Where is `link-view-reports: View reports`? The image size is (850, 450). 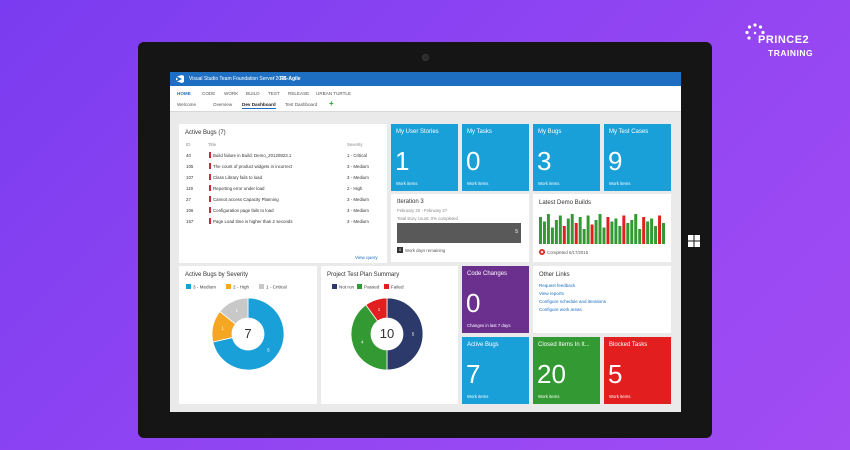 link-view-reports: View reports is located at coordinates (551, 293).